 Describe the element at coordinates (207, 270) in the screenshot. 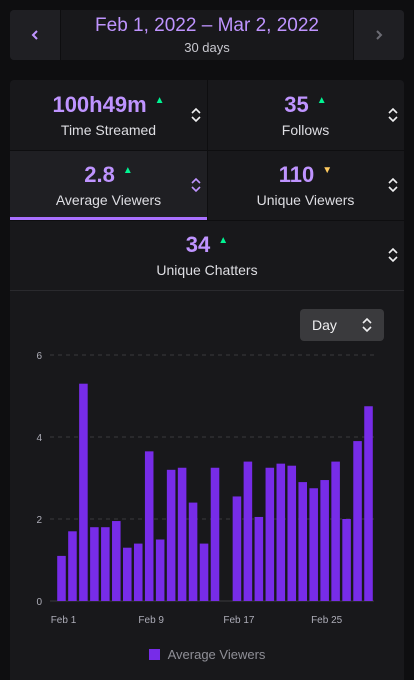

I see `stat-label: Unique Chatters` at that location.